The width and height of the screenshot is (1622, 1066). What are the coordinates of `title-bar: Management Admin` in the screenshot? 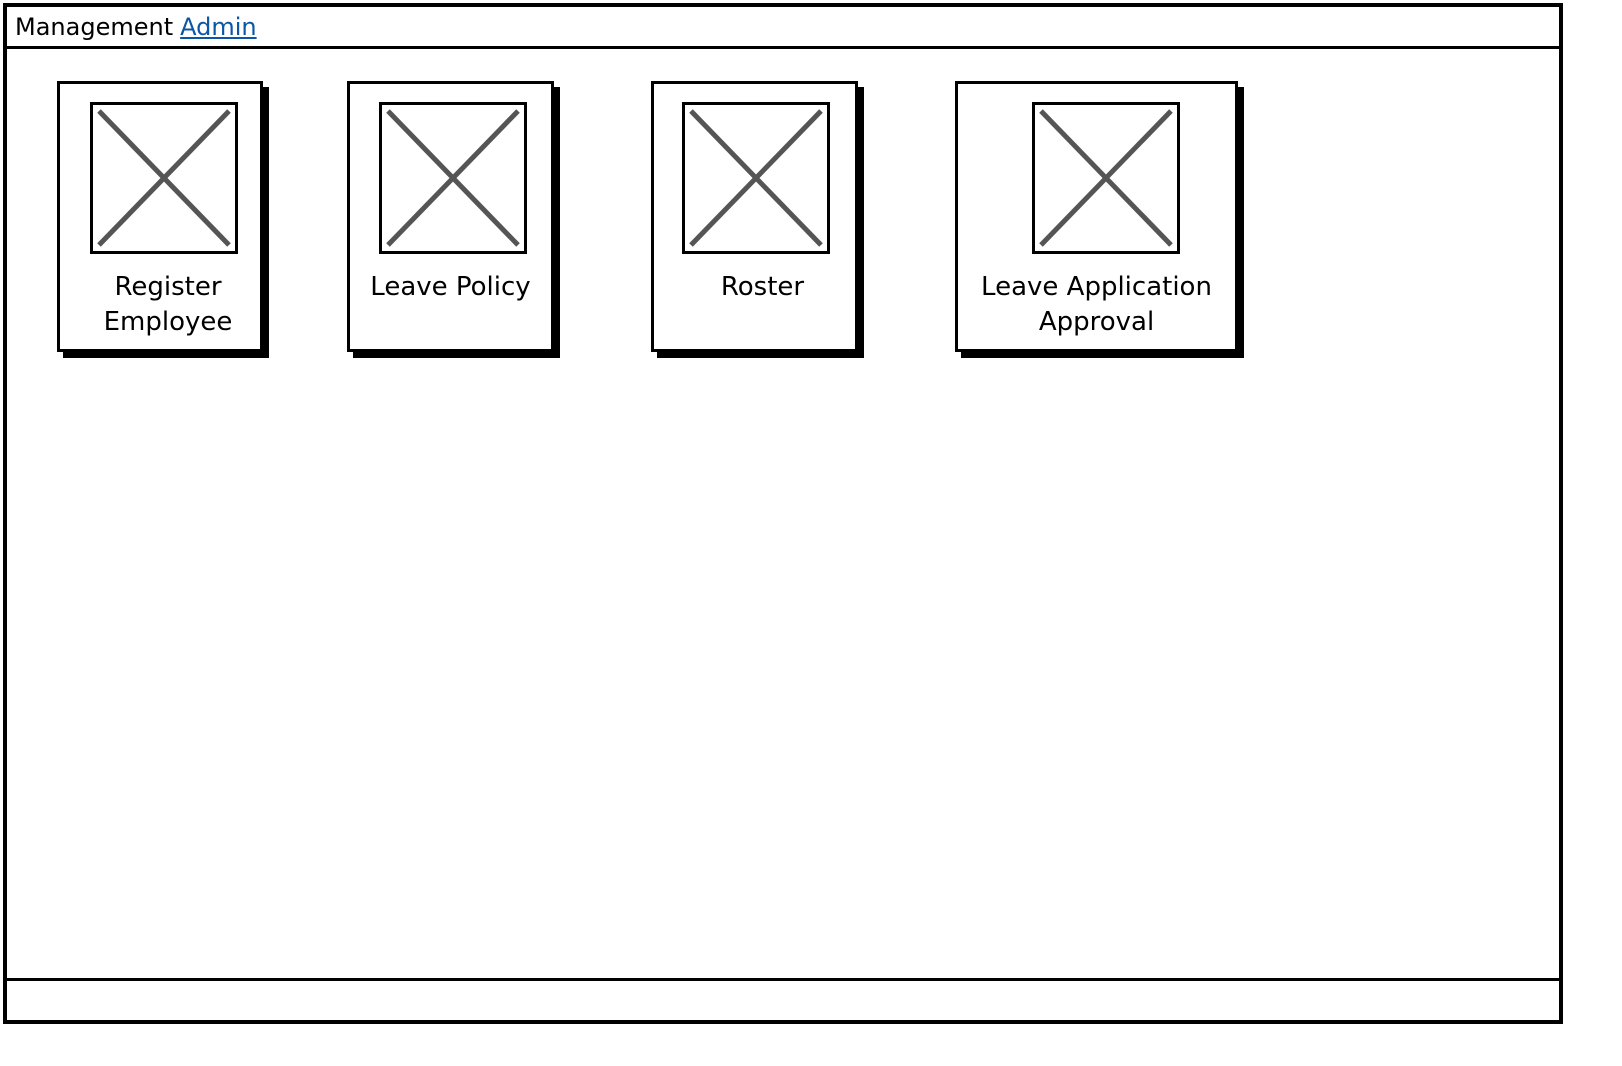 It's located at (783, 28).